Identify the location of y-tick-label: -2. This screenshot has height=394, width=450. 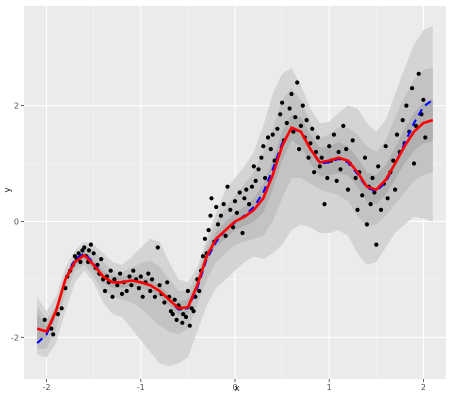
(15, 337).